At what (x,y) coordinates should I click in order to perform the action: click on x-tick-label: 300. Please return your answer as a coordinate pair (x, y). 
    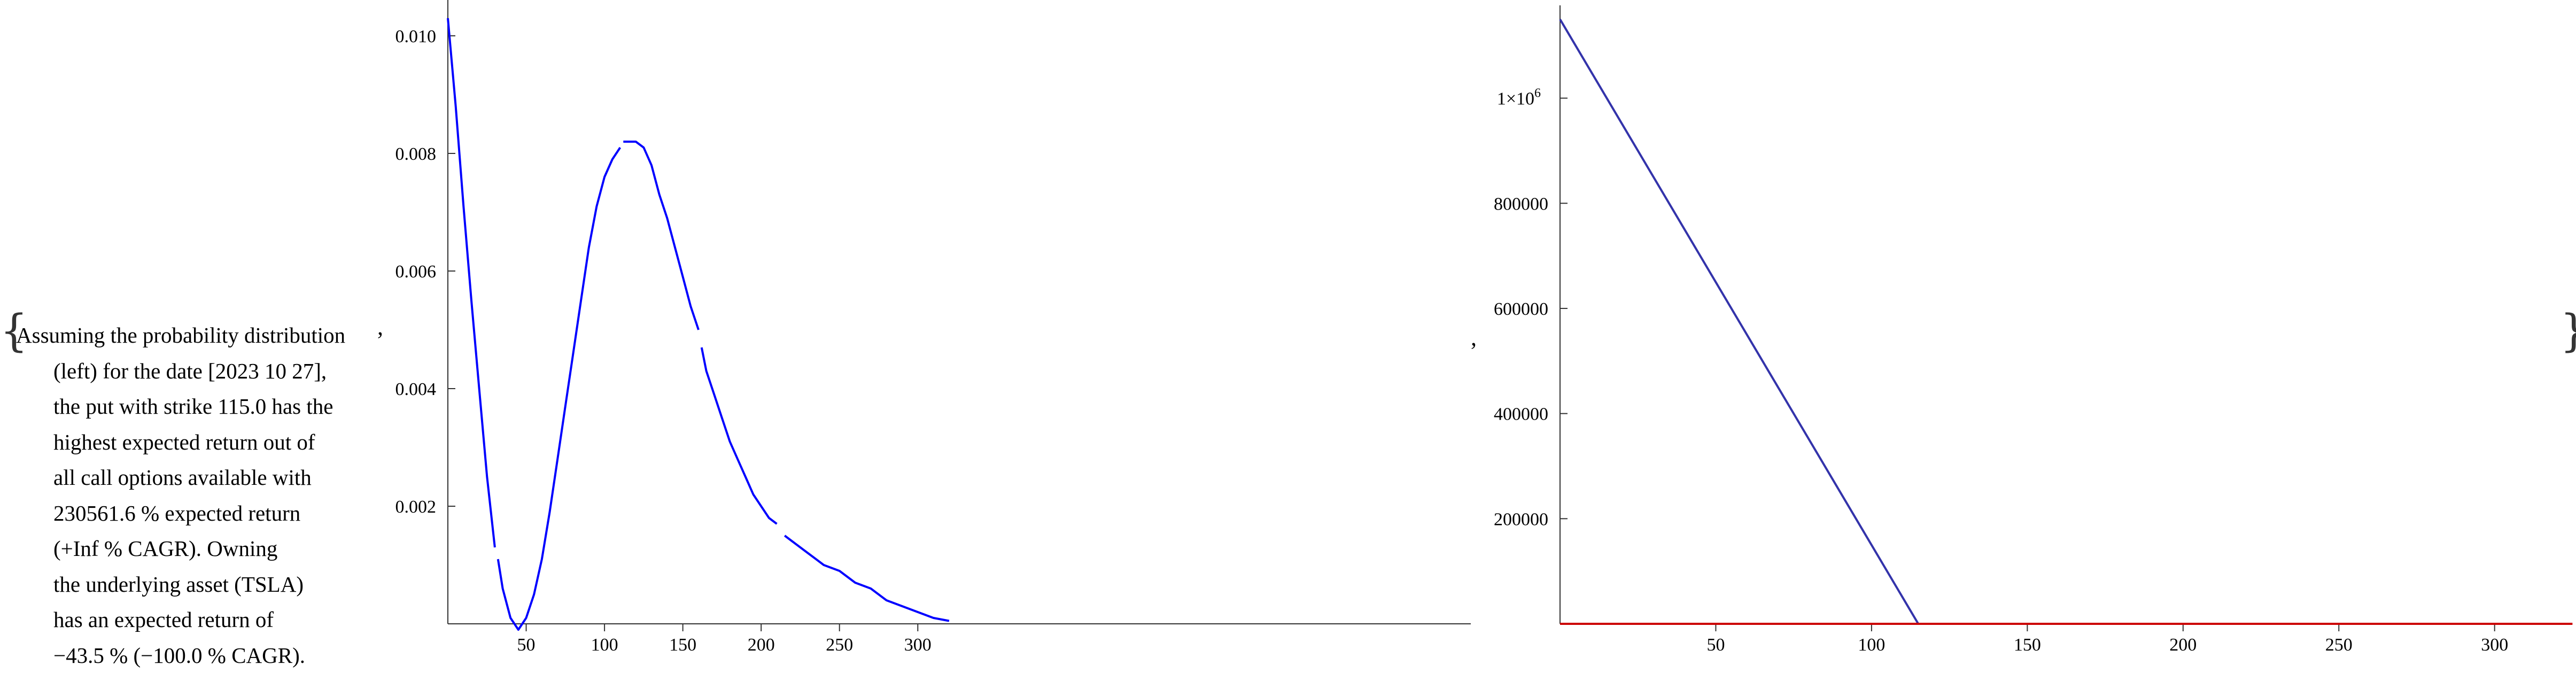
    Looking at the image, I should click on (2494, 645).